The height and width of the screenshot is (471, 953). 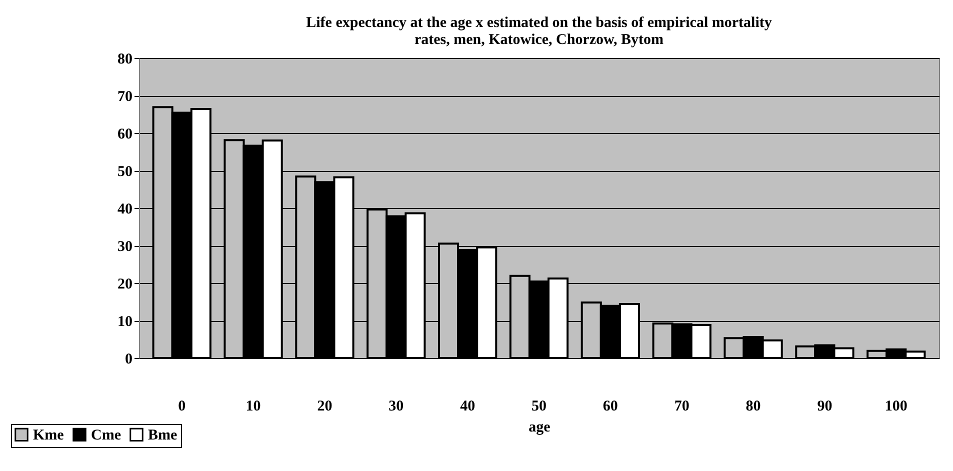 What do you see at coordinates (128, 360) in the screenshot?
I see `y-tick-label: 0` at bounding box center [128, 360].